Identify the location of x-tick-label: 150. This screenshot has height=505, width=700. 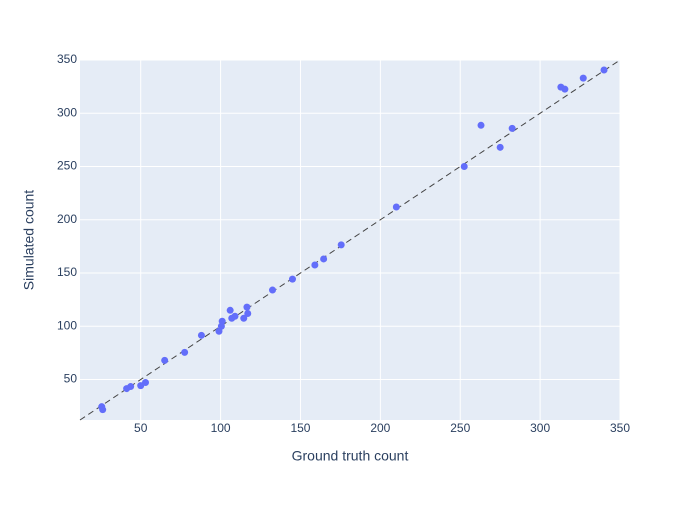
(300, 428).